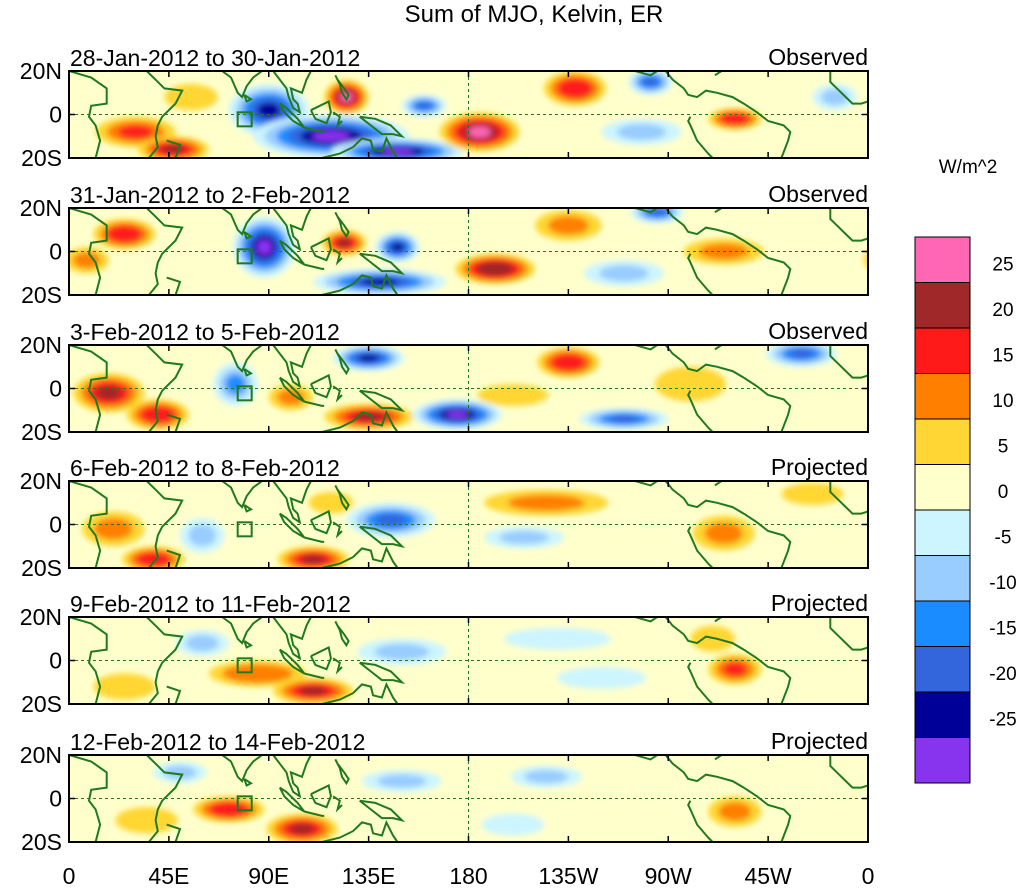 Image resolution: width=1021 pixels, height=889 pixels. What do you see at coordinates (568, 876) in the screenshot?
I see `x-tick-label: 135W` at bounding box center [568, 876].